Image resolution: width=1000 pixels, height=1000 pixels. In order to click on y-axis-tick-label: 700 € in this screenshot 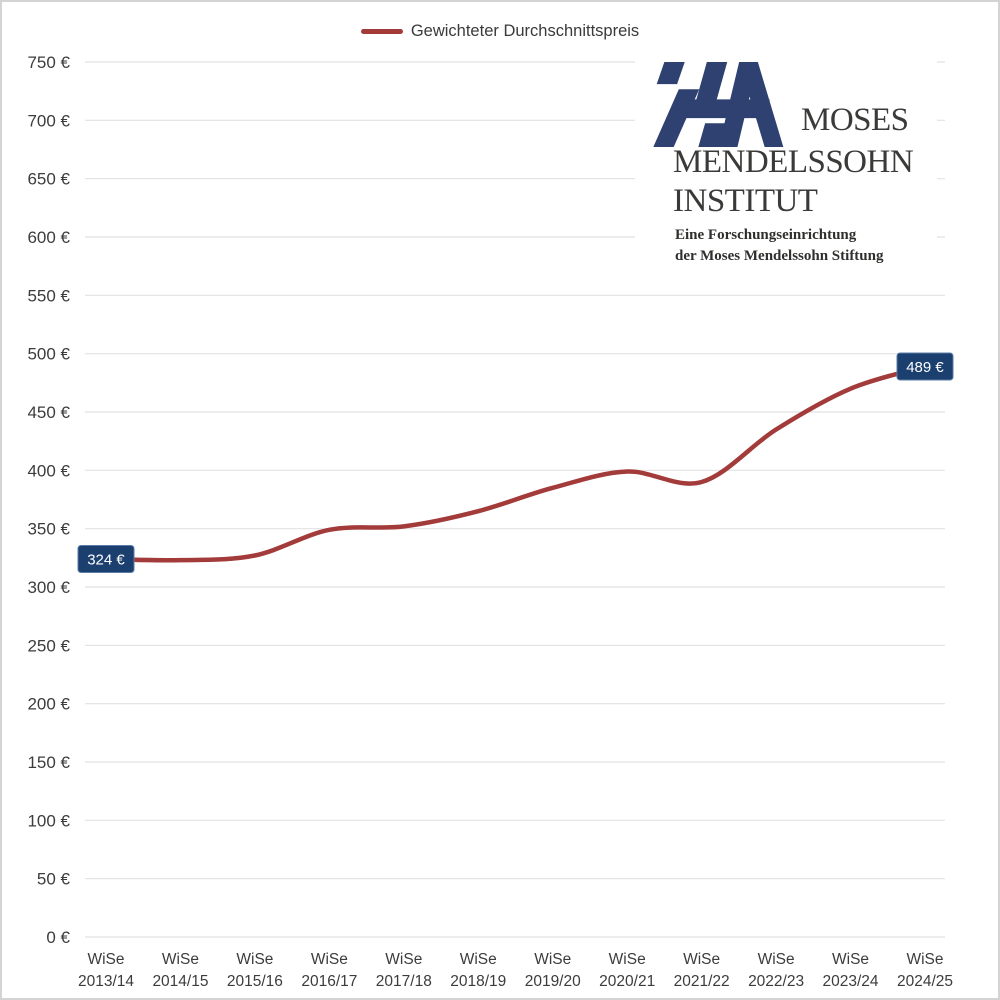, I will do `click(48, 120)`.